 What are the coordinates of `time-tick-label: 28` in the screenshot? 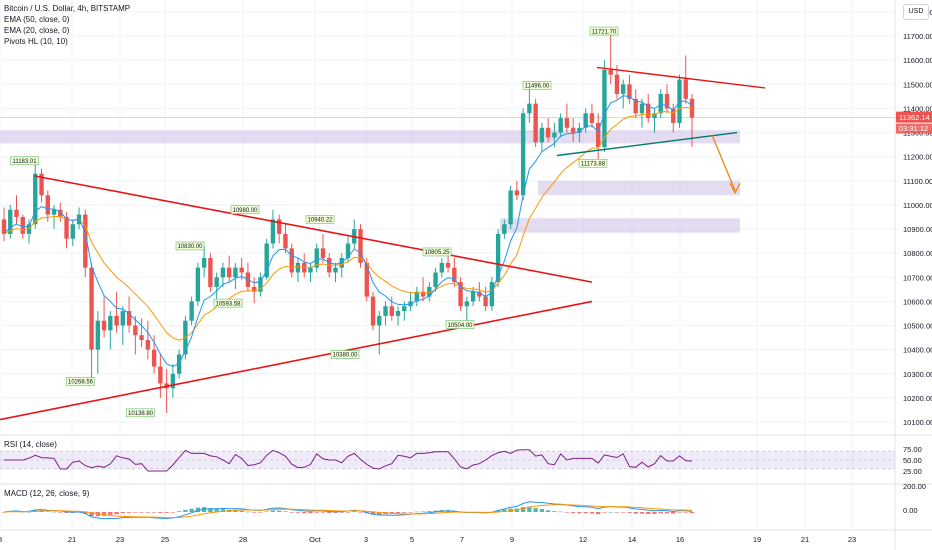 It's located at (243, 539).